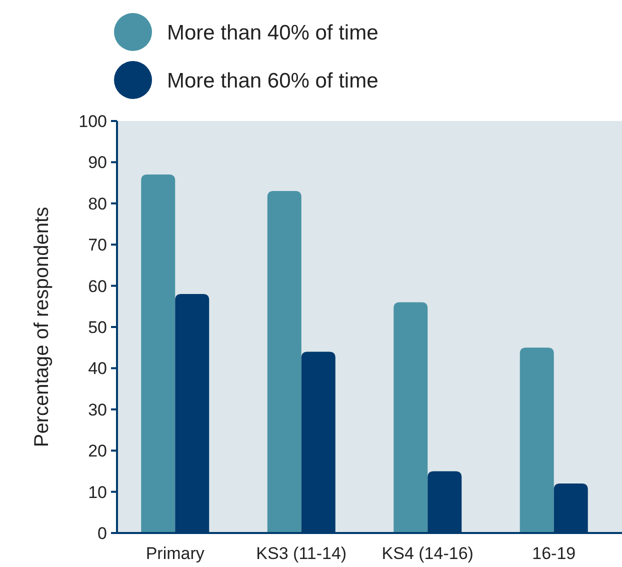  What do you see at coordinates (97, 327) in the screenshot?
I see `y-tick-label: 50` at bounding box center [97, 327].